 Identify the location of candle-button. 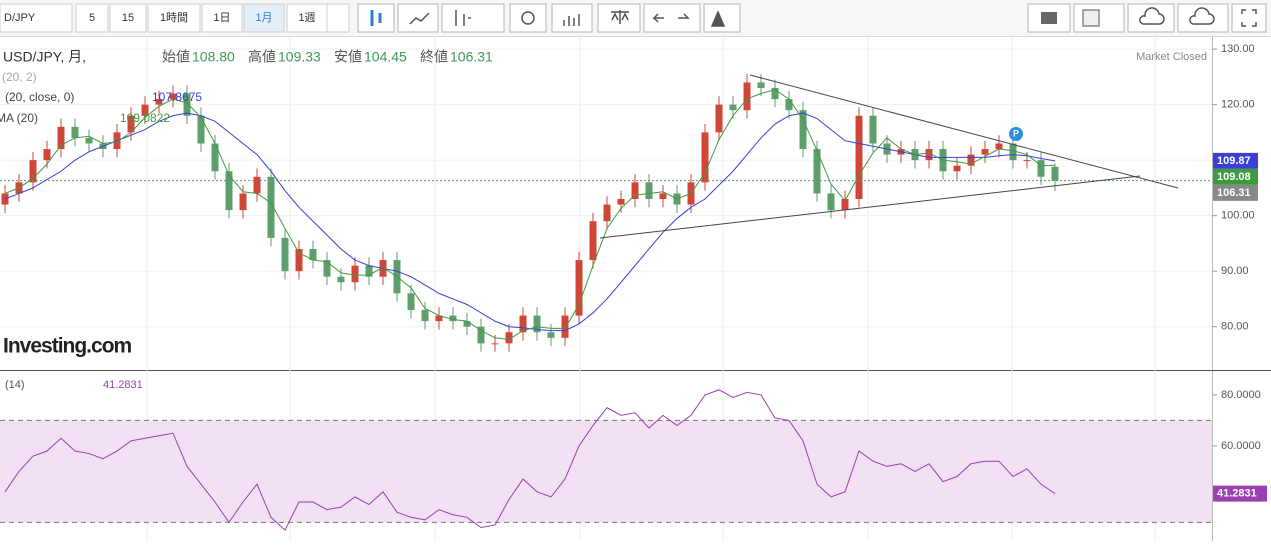
(376, 18).